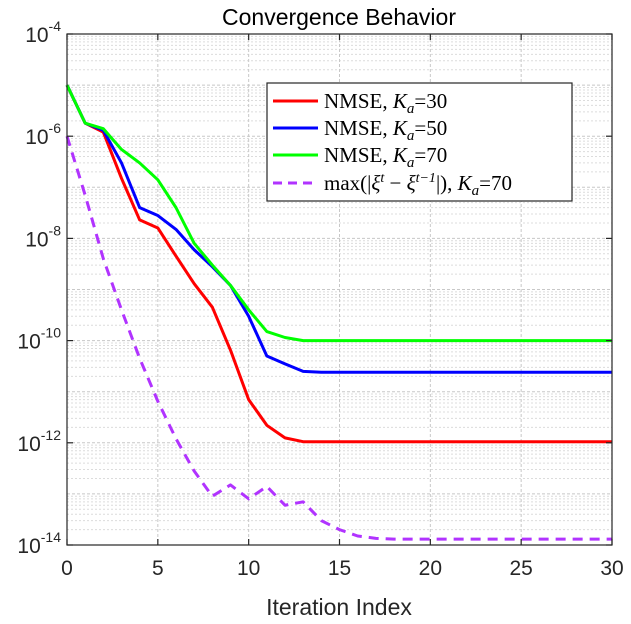 This screenshot has width=631, height=624. I want to click on legend-label-3: NMSE, Ka=70, so click(385, 157).